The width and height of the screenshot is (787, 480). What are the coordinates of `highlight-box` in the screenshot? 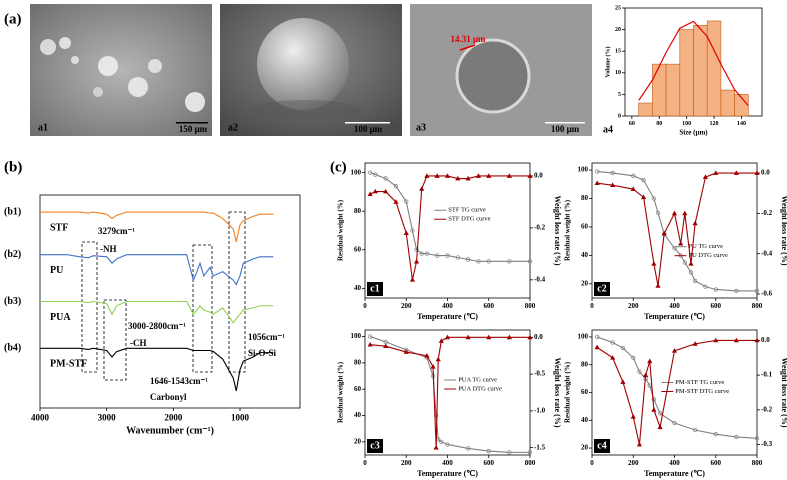 It's located at (163, 296).